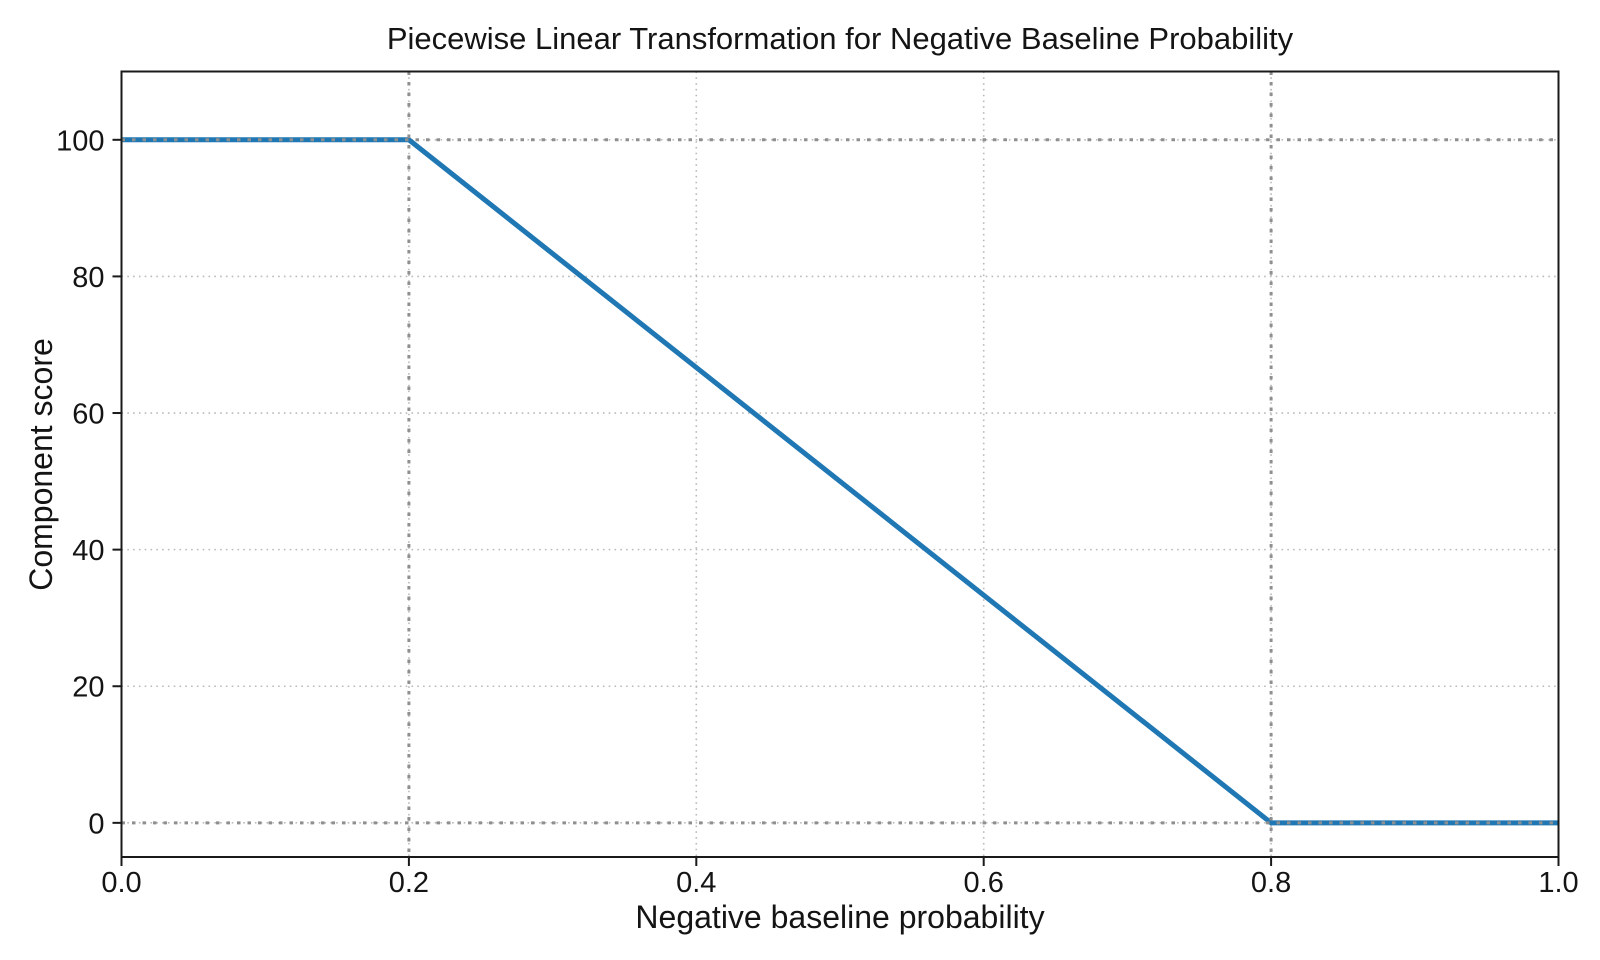 This screenshot has height=960, width=1600. Describe the element at coordinates (88, 278) in the screenshot. I see `y-tick-label: 80` at that location.